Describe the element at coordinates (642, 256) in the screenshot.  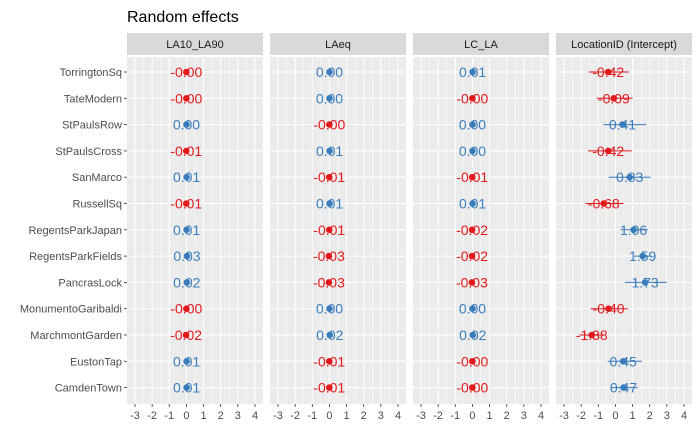
I see `data-label: 1.59` at that location.